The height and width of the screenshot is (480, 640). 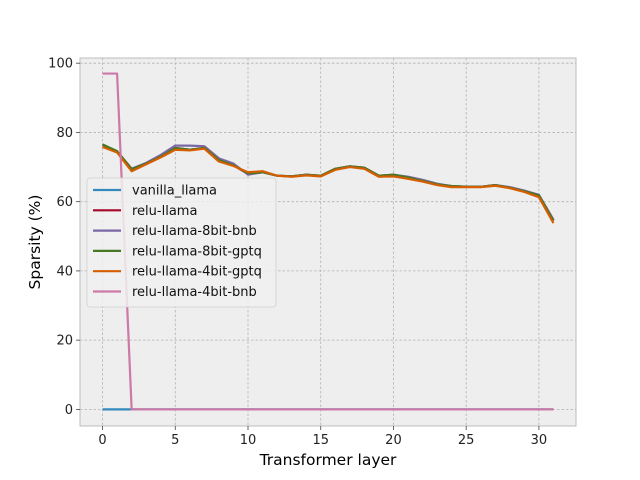 I want to click on x-tick-label: 30, so click(x=539, y=440).